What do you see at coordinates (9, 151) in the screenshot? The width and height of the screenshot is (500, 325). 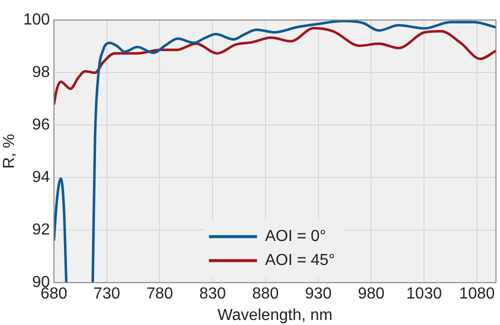 I see `y-axis-title: R, %` at bounding box center [9, 151].